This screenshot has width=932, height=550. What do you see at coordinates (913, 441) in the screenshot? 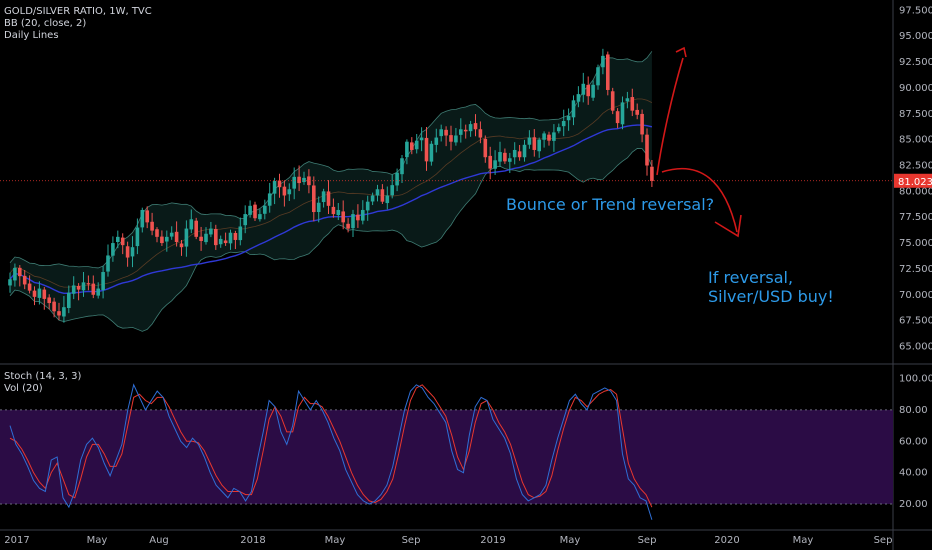
I see `stoch-tick-label: 60.00` at bounding box center [913, 441].